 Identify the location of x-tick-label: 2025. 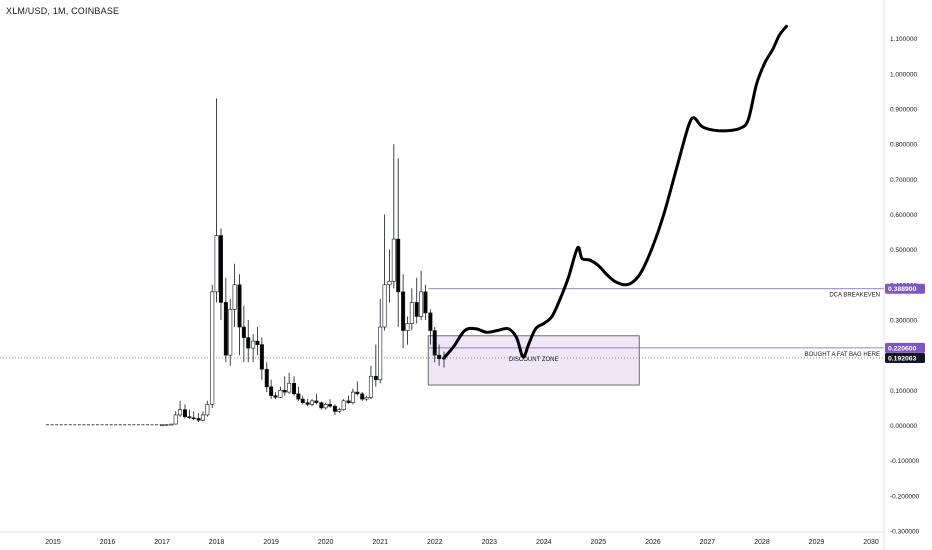
(599, 542).